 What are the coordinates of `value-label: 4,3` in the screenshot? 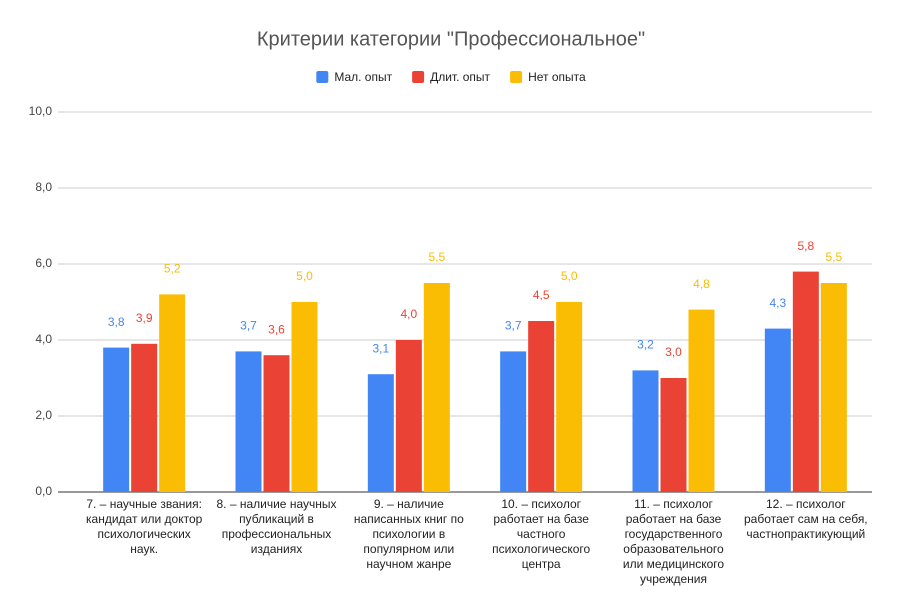 It's located at (777, 303).